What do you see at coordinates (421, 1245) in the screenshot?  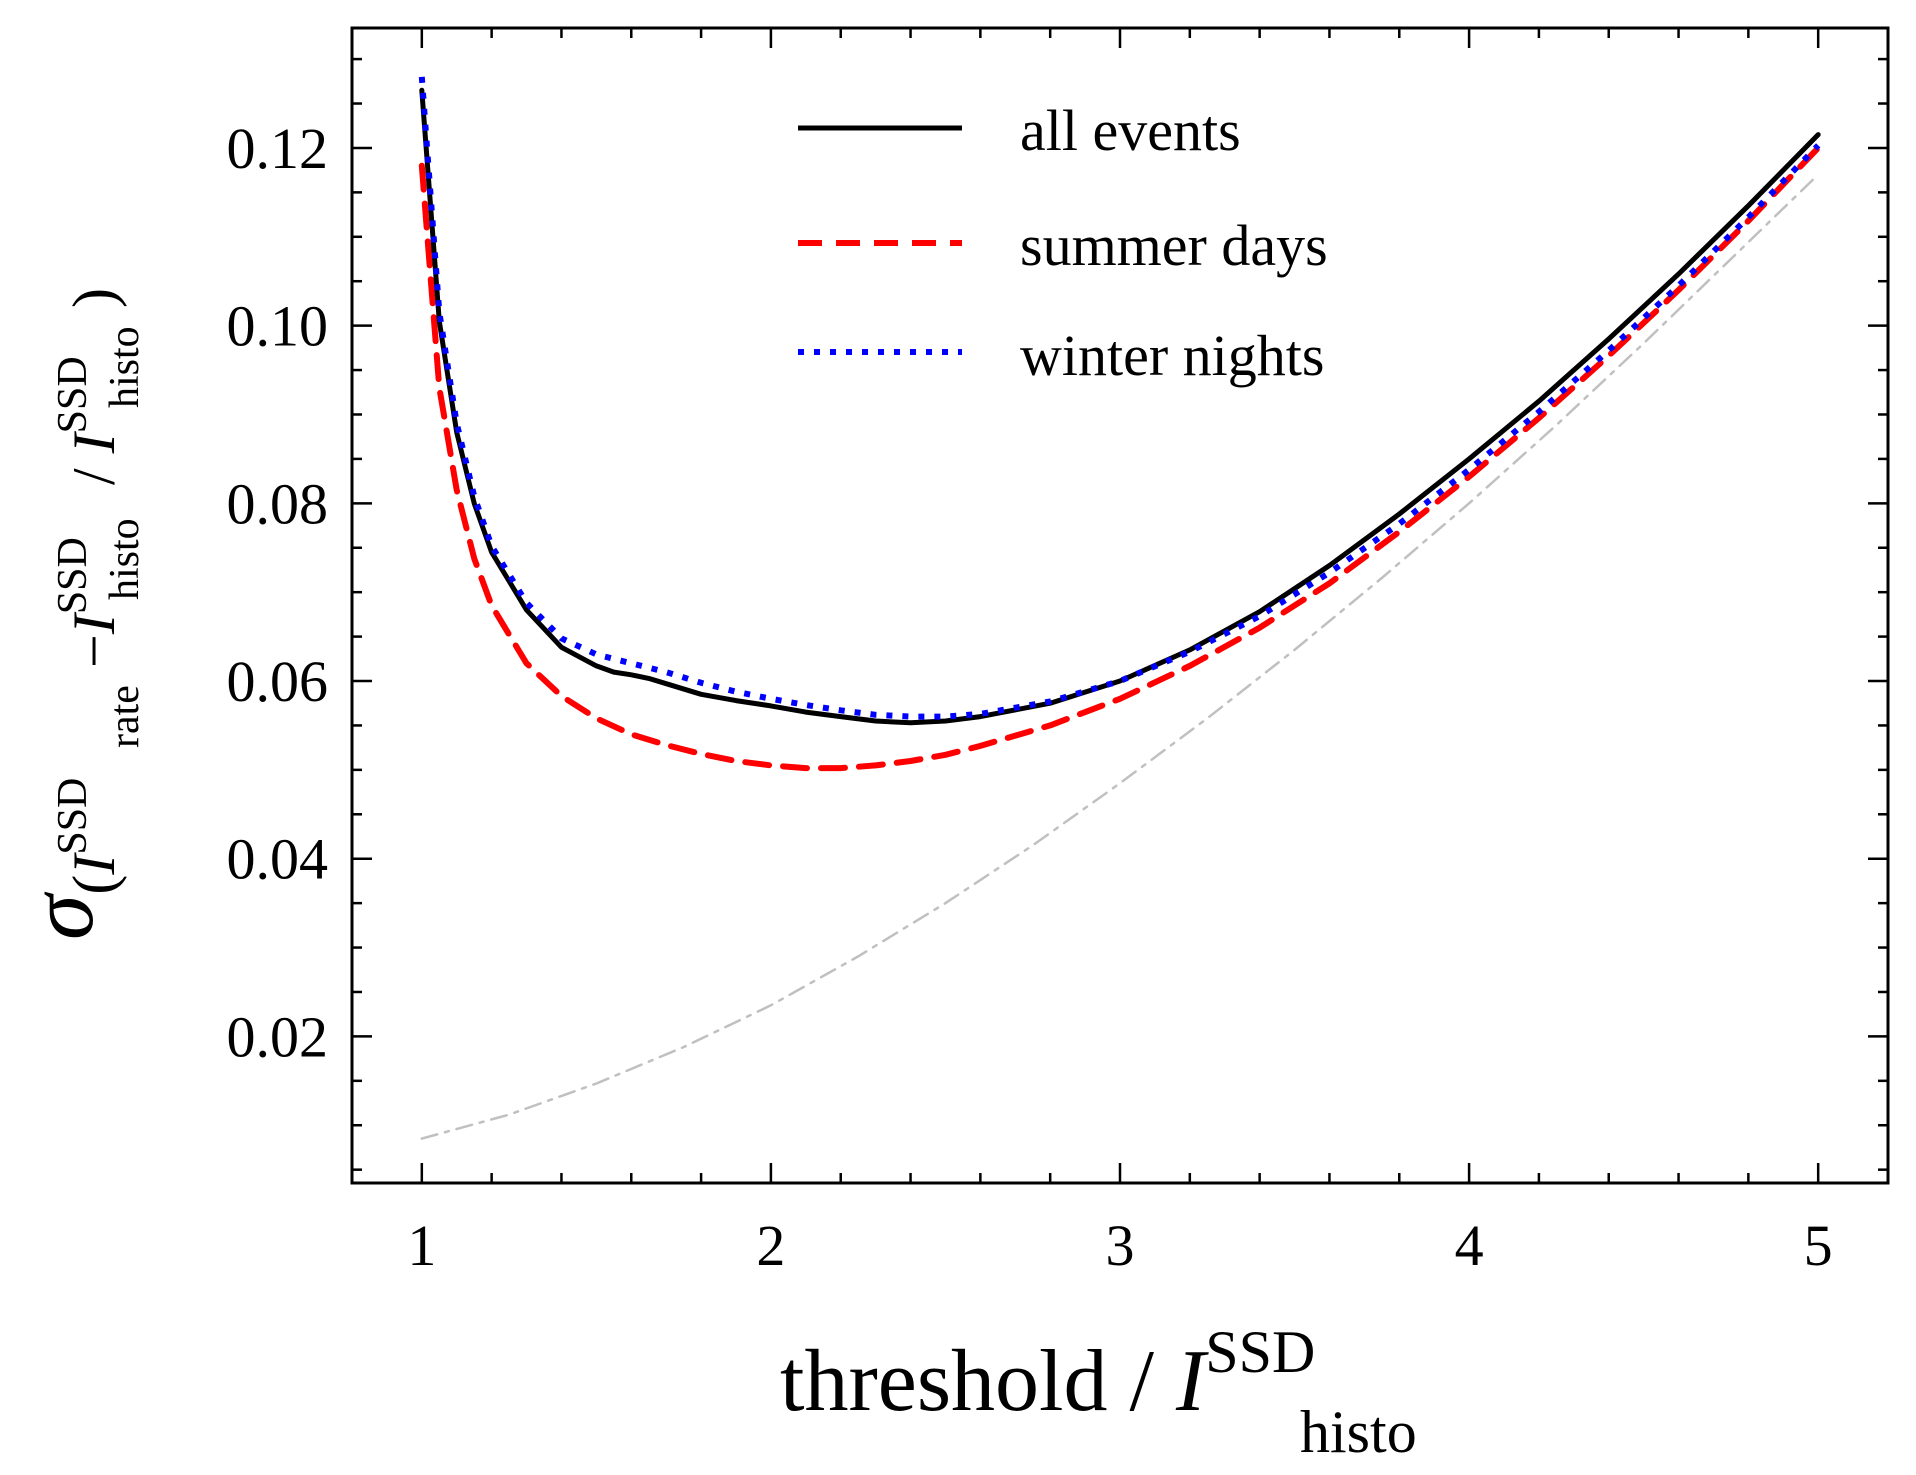 I see `x-tick-label: 1` at bounding box center [421, 1245].